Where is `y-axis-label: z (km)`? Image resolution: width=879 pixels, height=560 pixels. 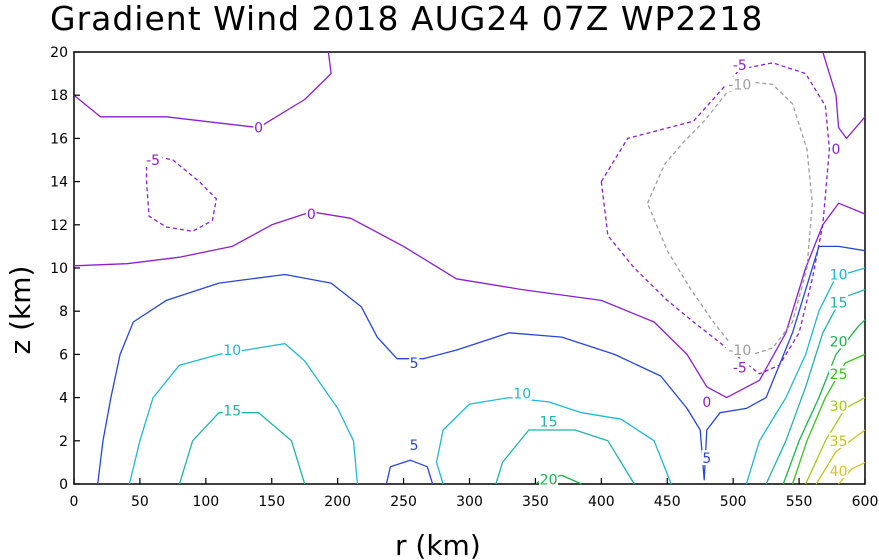 y-axis-label: z (km) is located at coordinates (20, 310).